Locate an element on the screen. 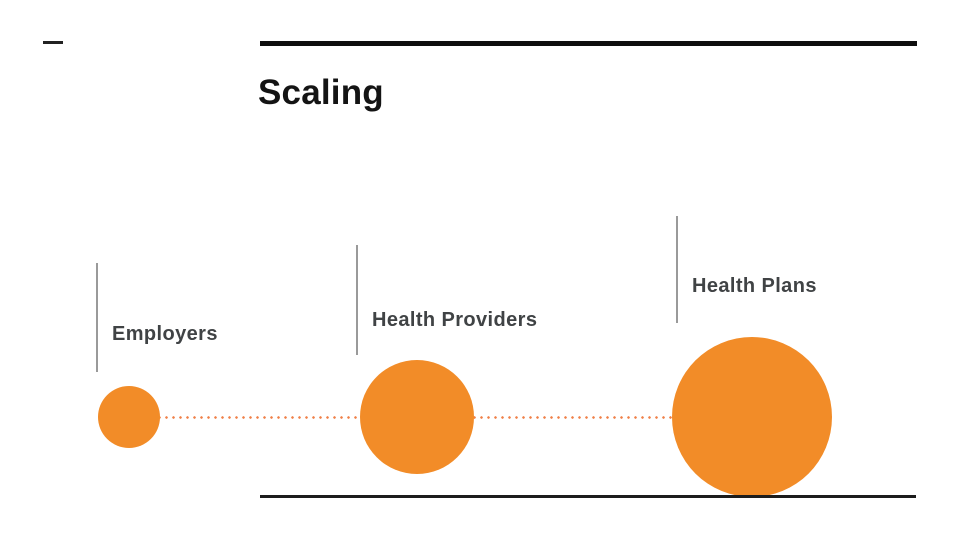  tick-line-health-providers is located at coordinates (357, 300).